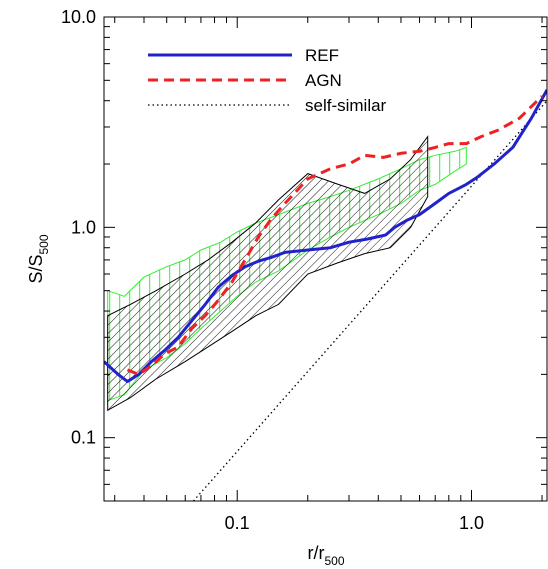 This screenshot has height=569, width=548. I want to click on y-axis-title: S/S500, so click(38, 258).